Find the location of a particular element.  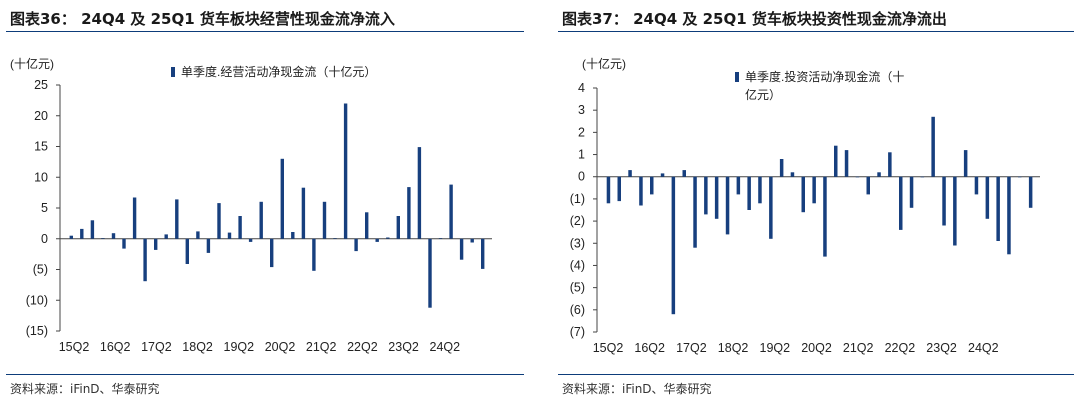

y-tick-label: 2 is located at coordinates (581, 132).